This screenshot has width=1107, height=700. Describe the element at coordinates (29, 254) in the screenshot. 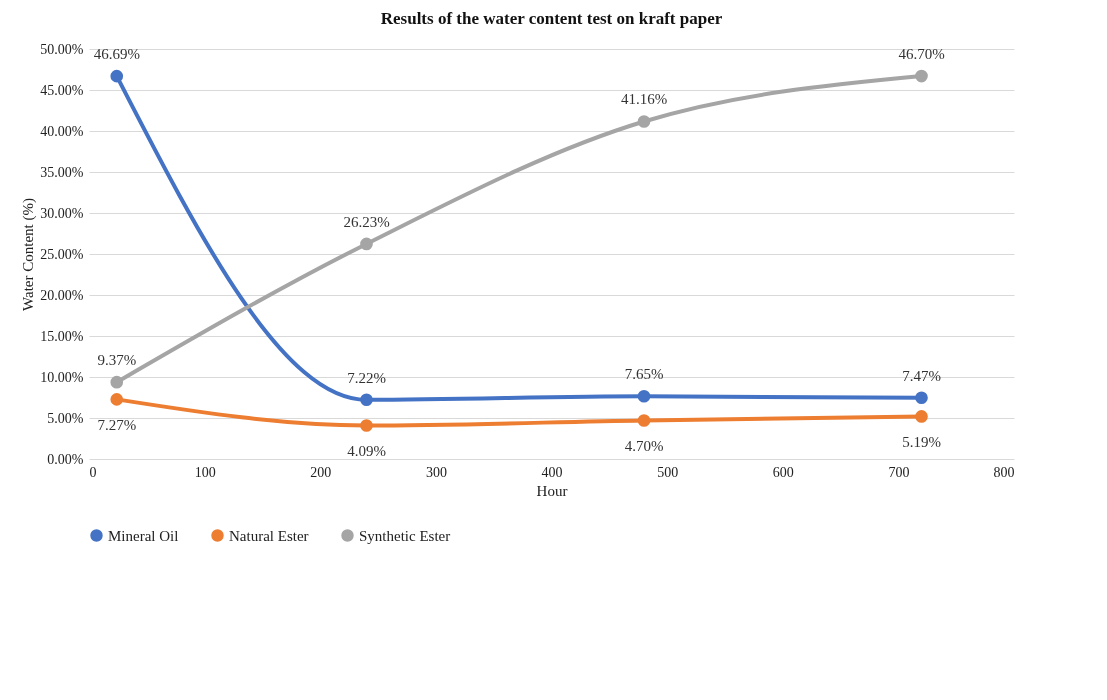

I see `y-axis-title: Water Content (%)` at that location.